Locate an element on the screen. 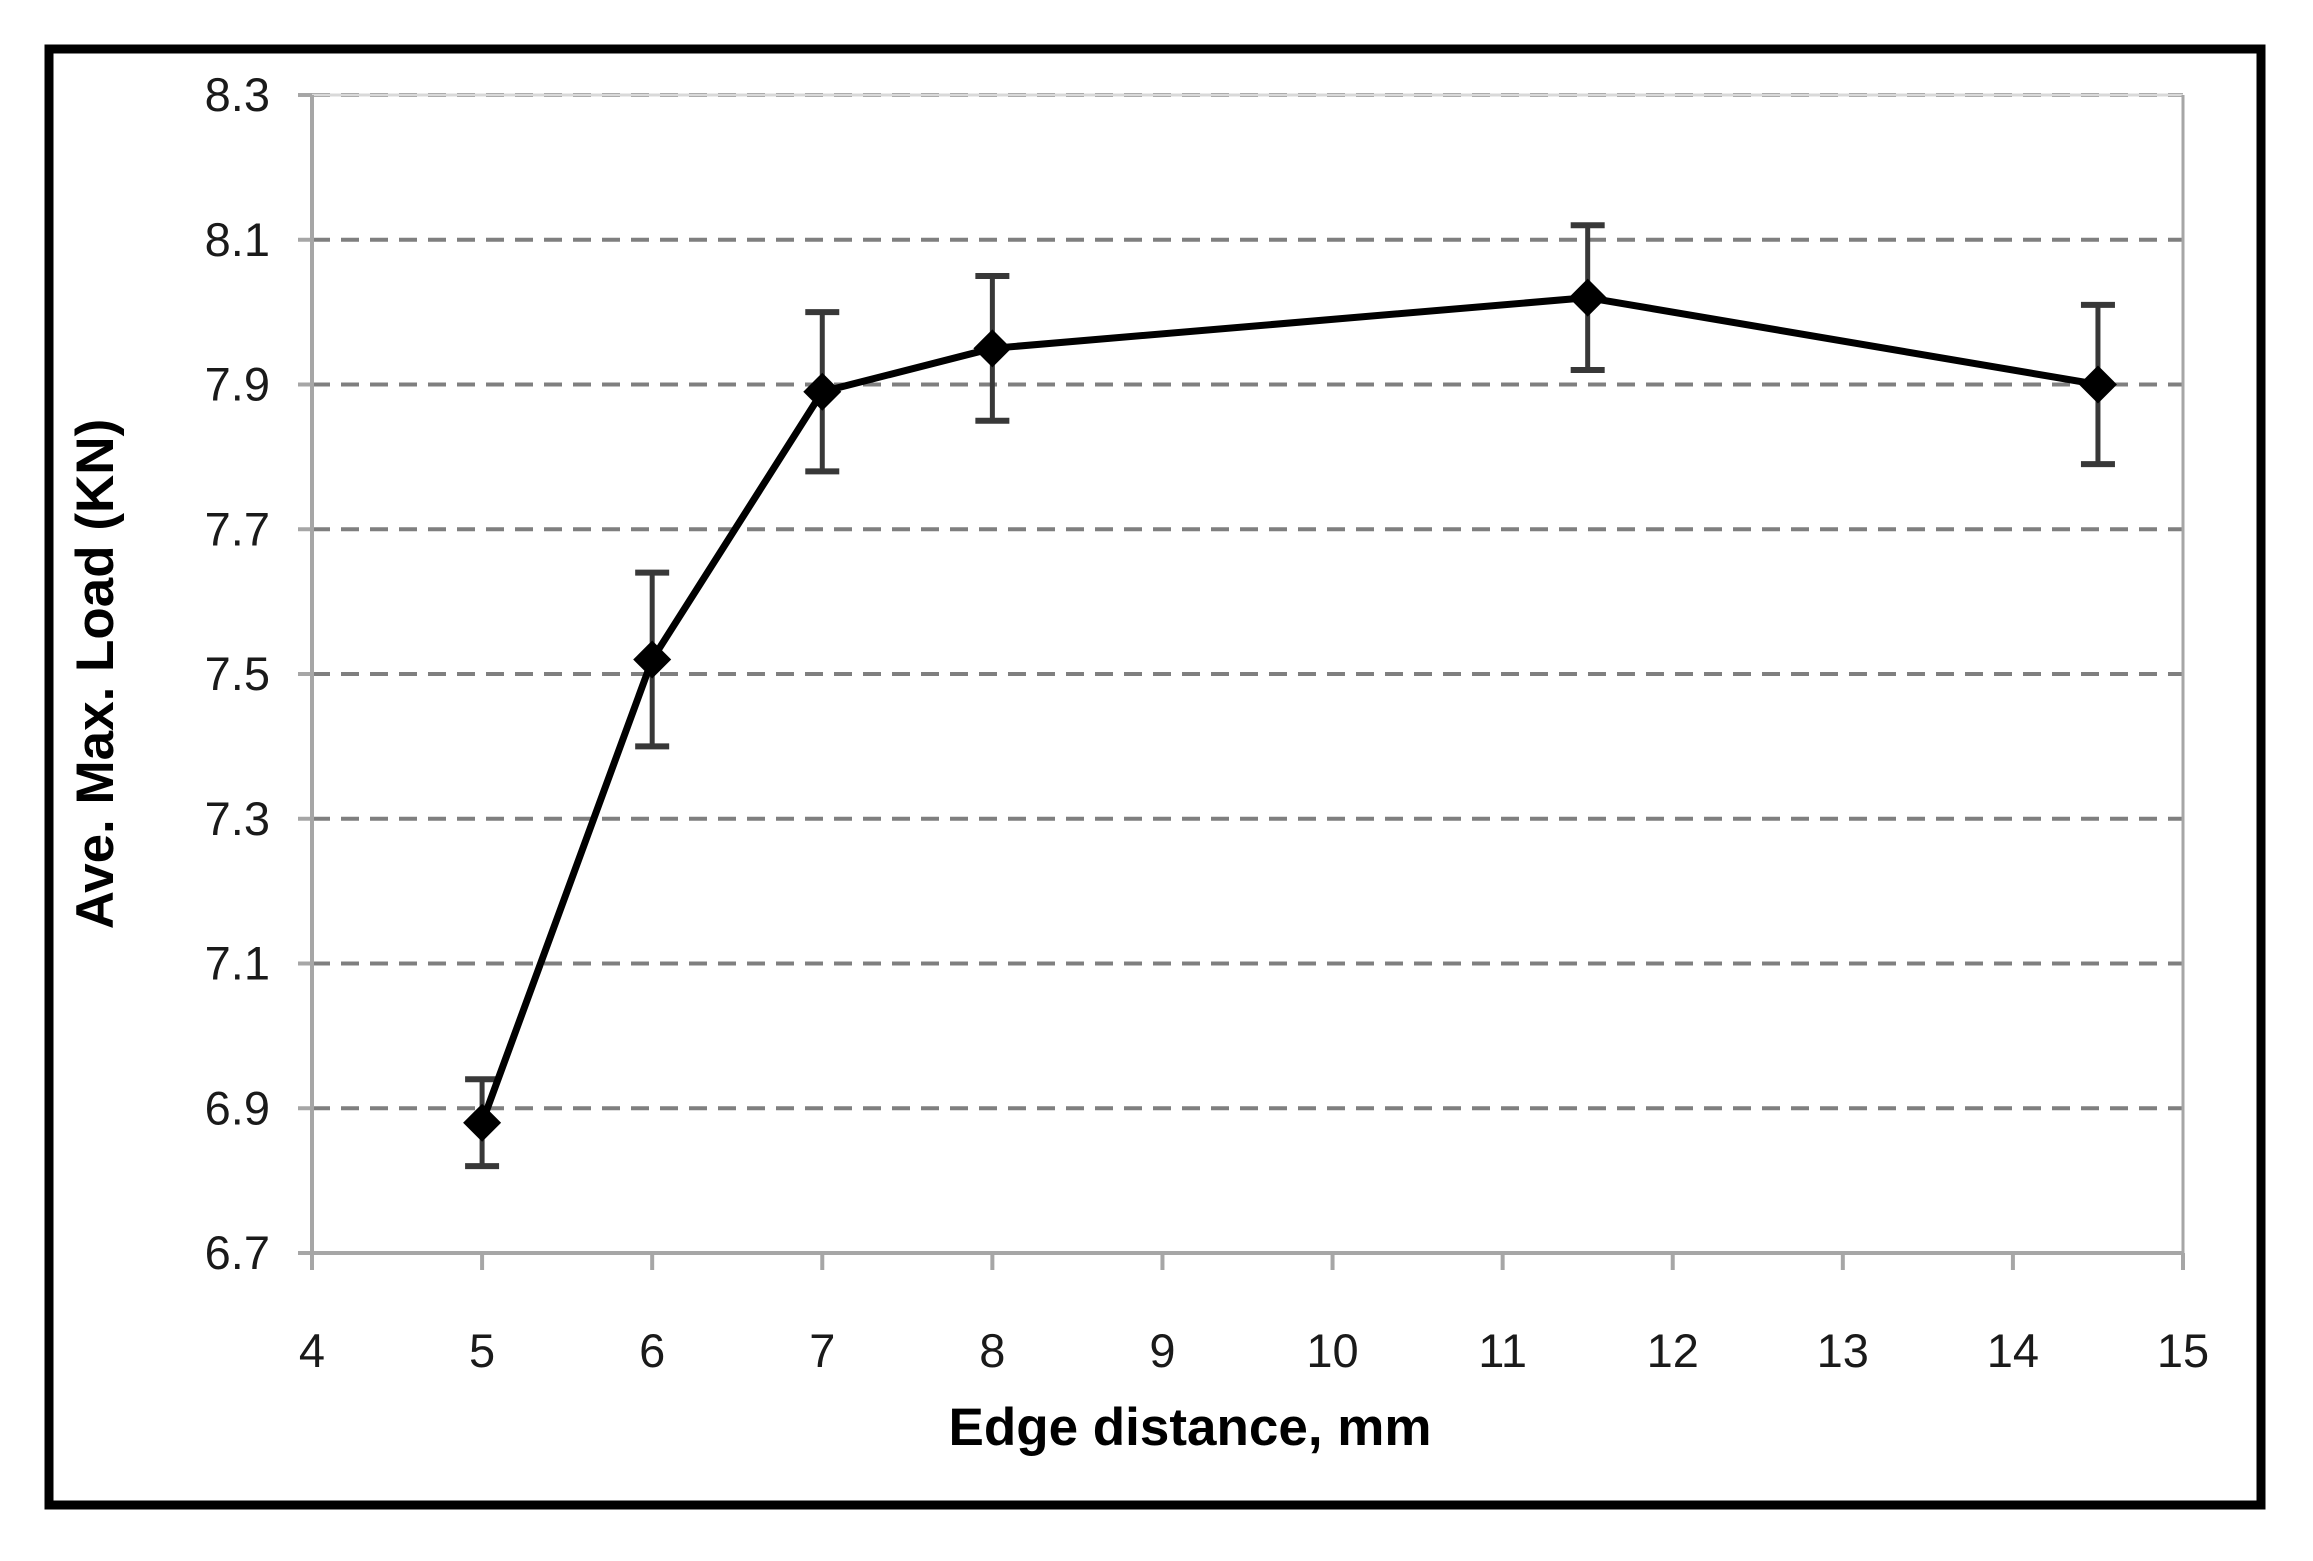 The width and height of the screenshot is (2313, 1561). x-tick-label: 8 is located at coordinates (992, 1350).